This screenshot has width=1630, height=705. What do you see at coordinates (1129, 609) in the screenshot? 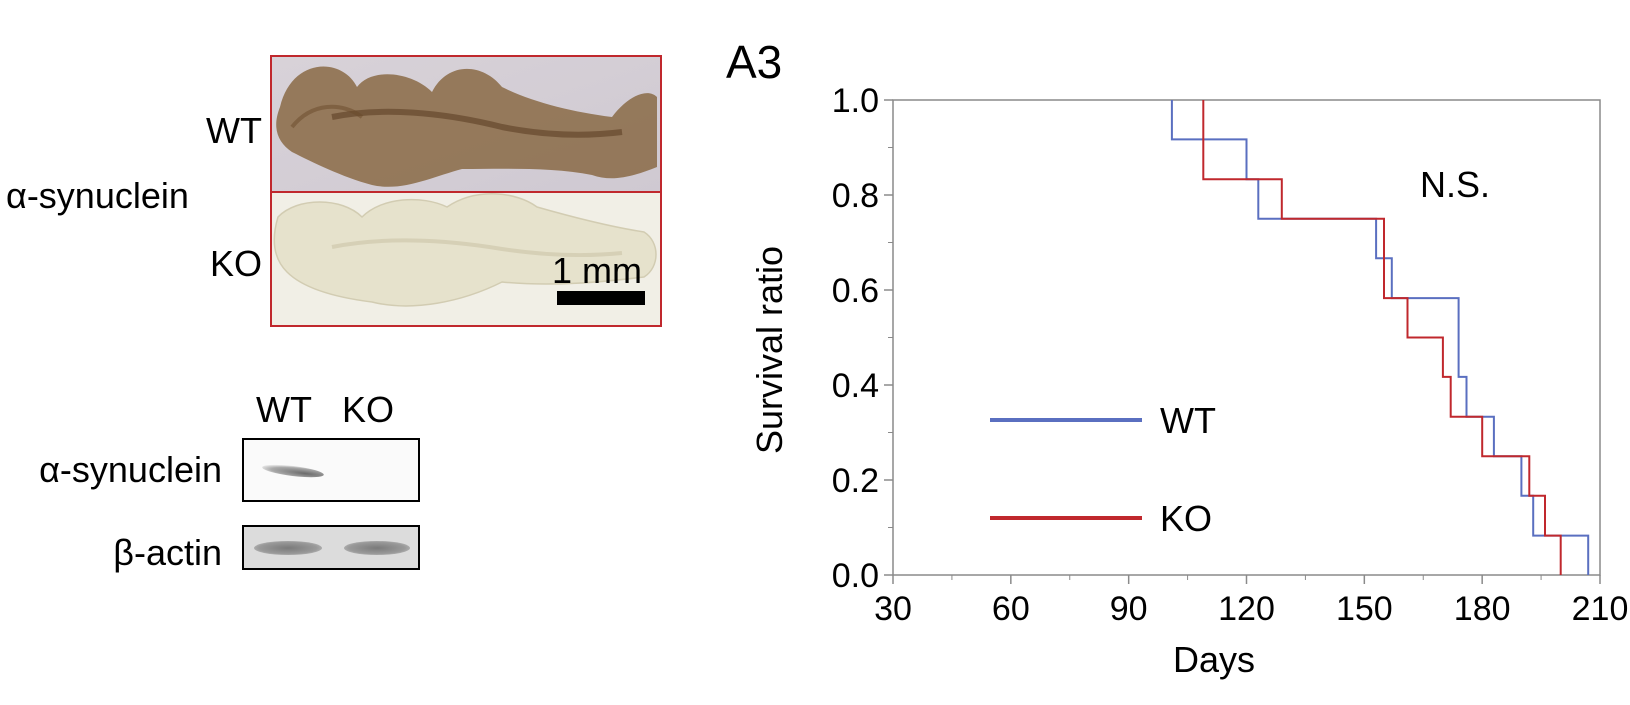
I see `x-tick-label: 90` at bounding box center [1129, 609].